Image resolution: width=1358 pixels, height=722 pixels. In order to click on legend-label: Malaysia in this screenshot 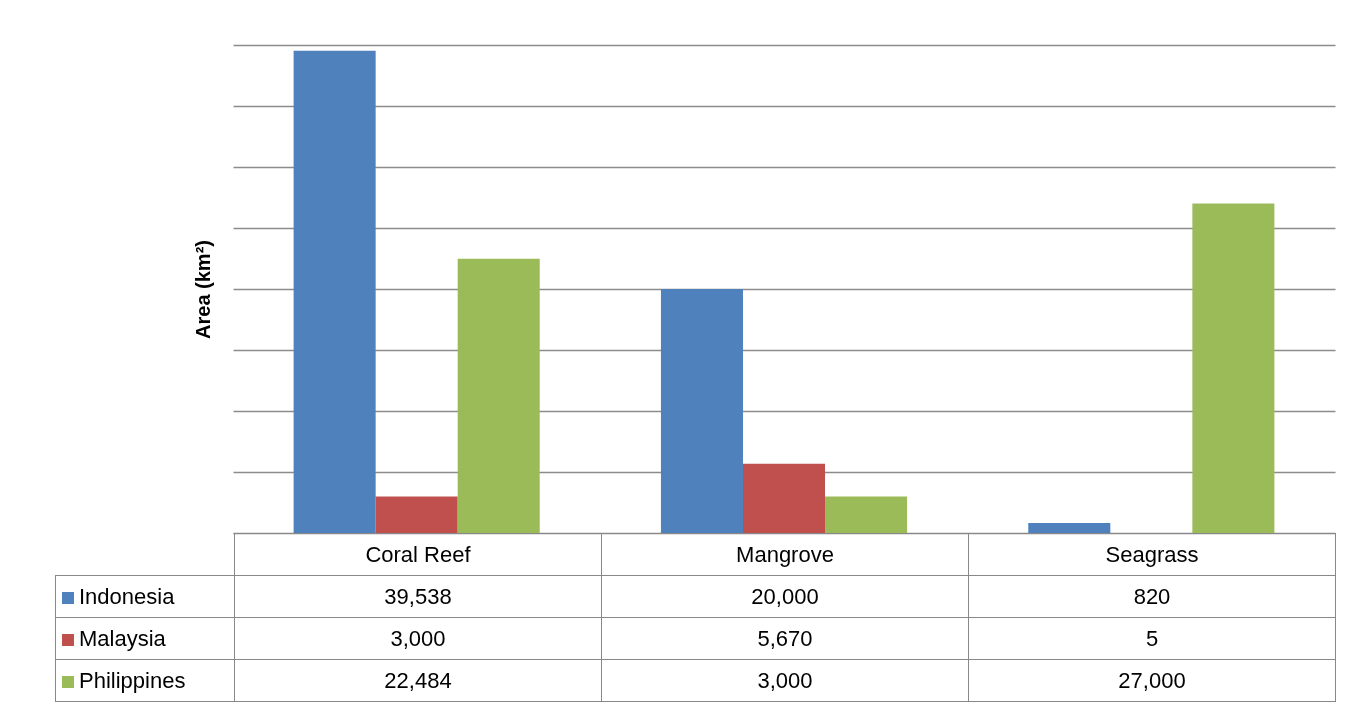, I will do `click(145, 638)`.